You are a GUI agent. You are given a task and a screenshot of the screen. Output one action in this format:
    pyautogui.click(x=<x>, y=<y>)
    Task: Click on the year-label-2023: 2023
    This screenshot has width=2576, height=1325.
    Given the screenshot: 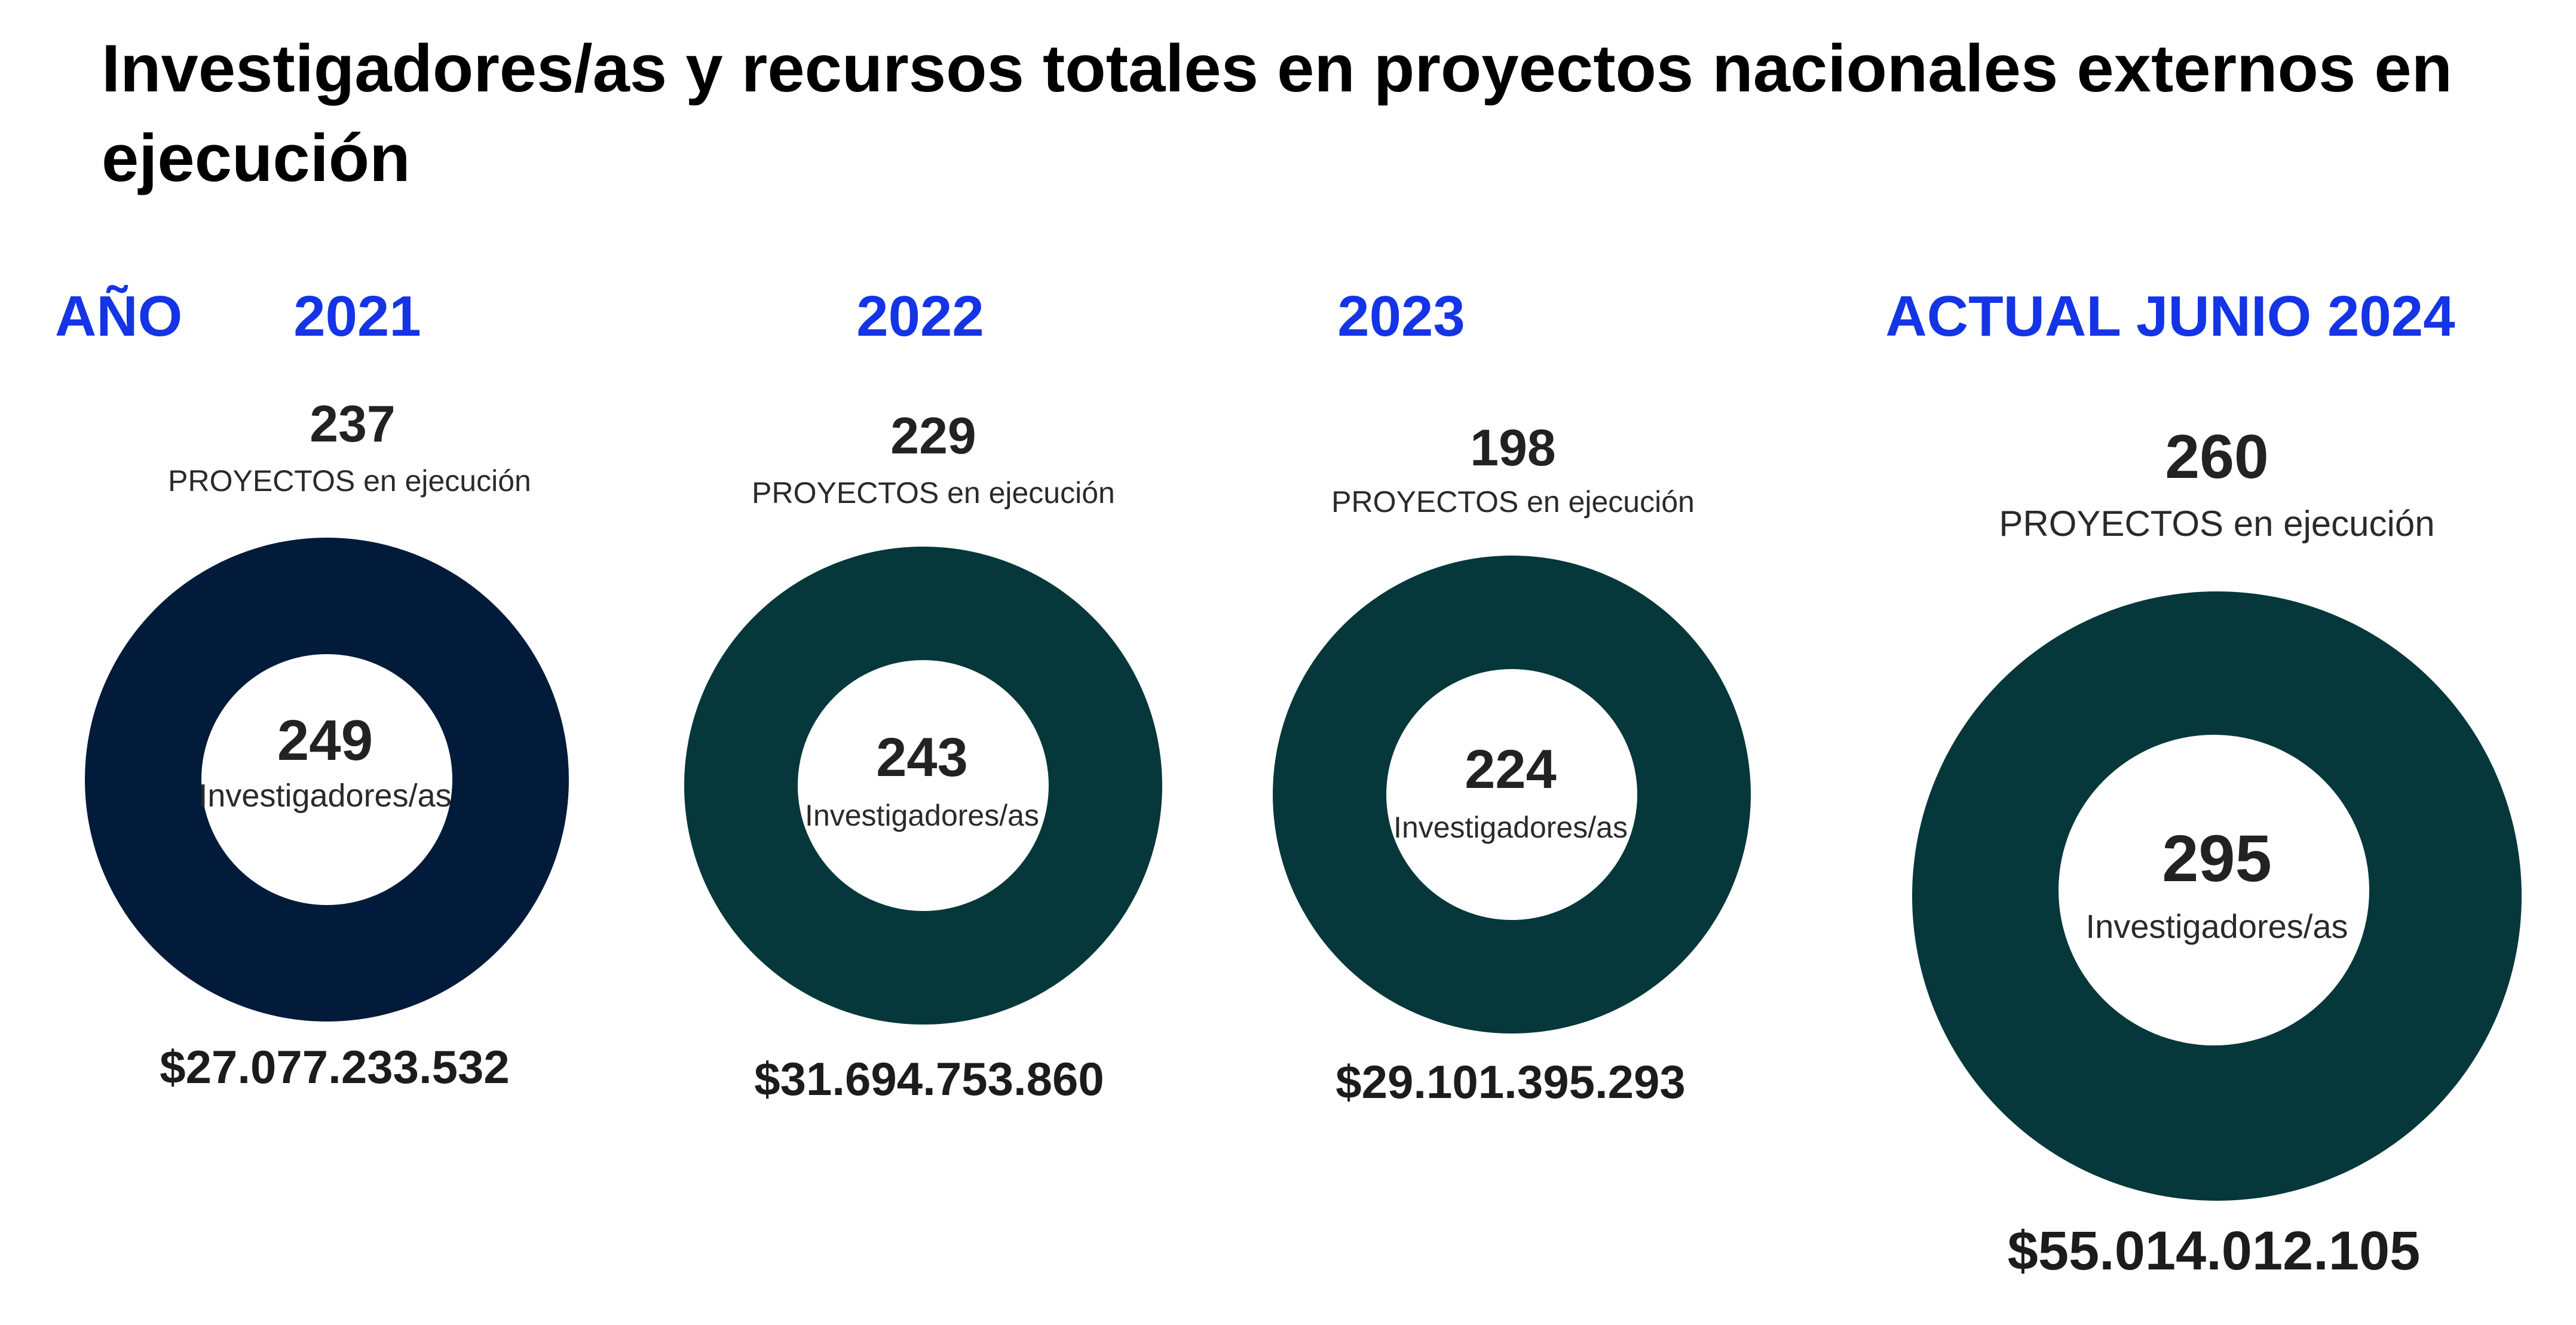 What is the action you would take?
    pyautogui.click(x=1401, y=316)
    